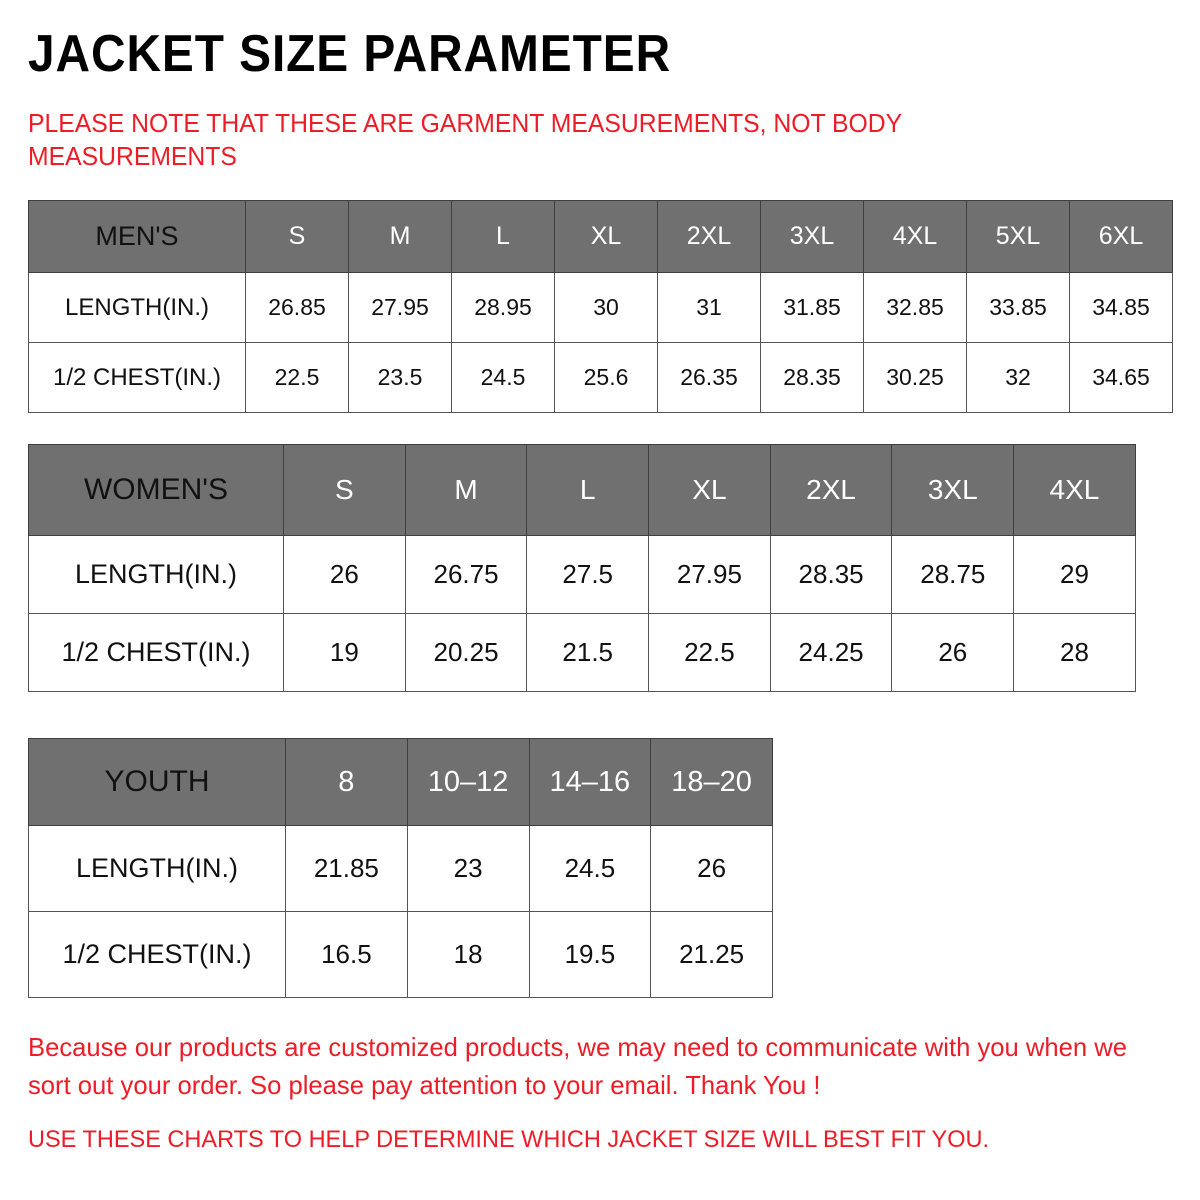 The width and height of the screenshot is (1200, 1200). I want to click on youth-table-head: YOUTH 8 10–12 14–16 18–20, so click(400, 782).